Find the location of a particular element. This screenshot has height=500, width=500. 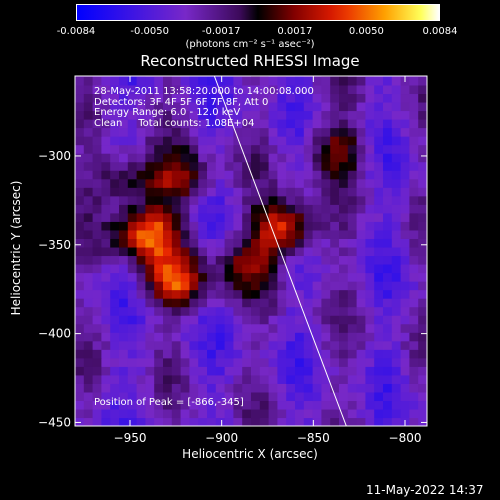

y-axis-label: Heliocentric Y (arcsec) is located at coordinates (16, 248).